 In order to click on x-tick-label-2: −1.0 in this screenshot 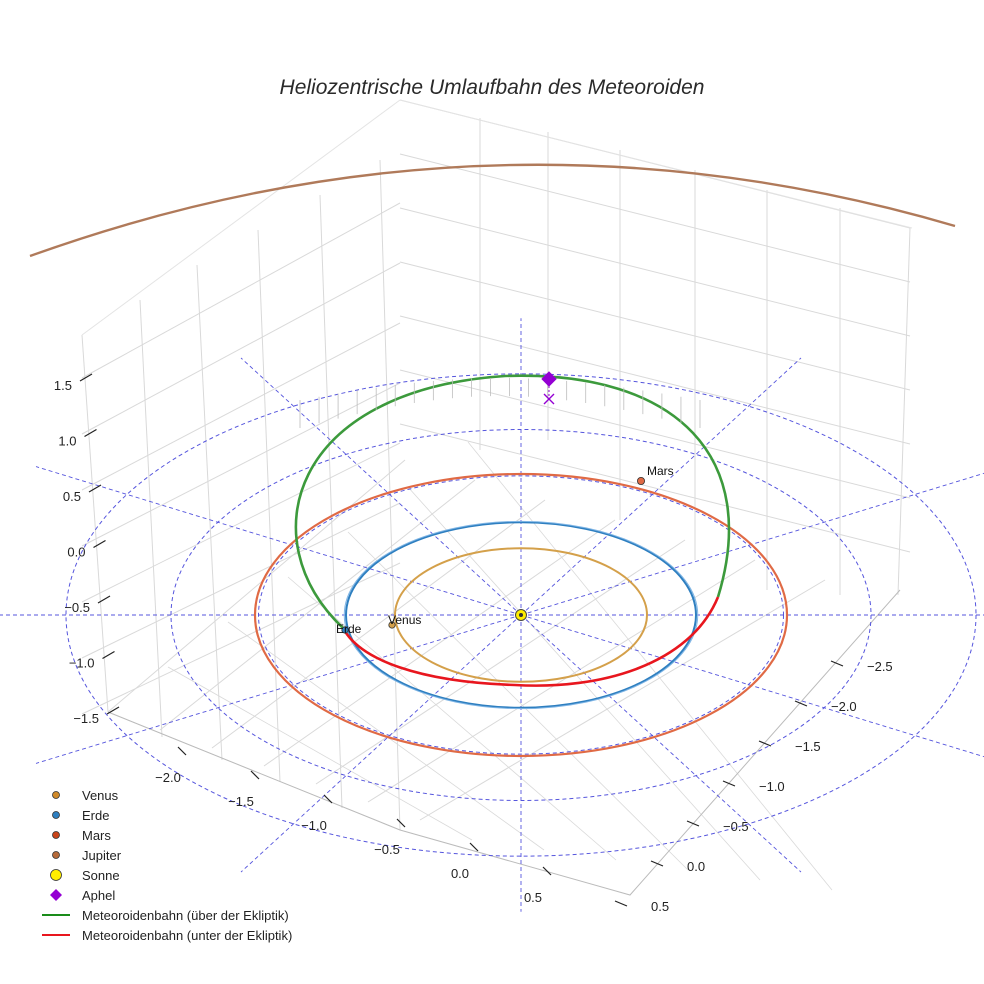, I will do `click(314, 825)`.